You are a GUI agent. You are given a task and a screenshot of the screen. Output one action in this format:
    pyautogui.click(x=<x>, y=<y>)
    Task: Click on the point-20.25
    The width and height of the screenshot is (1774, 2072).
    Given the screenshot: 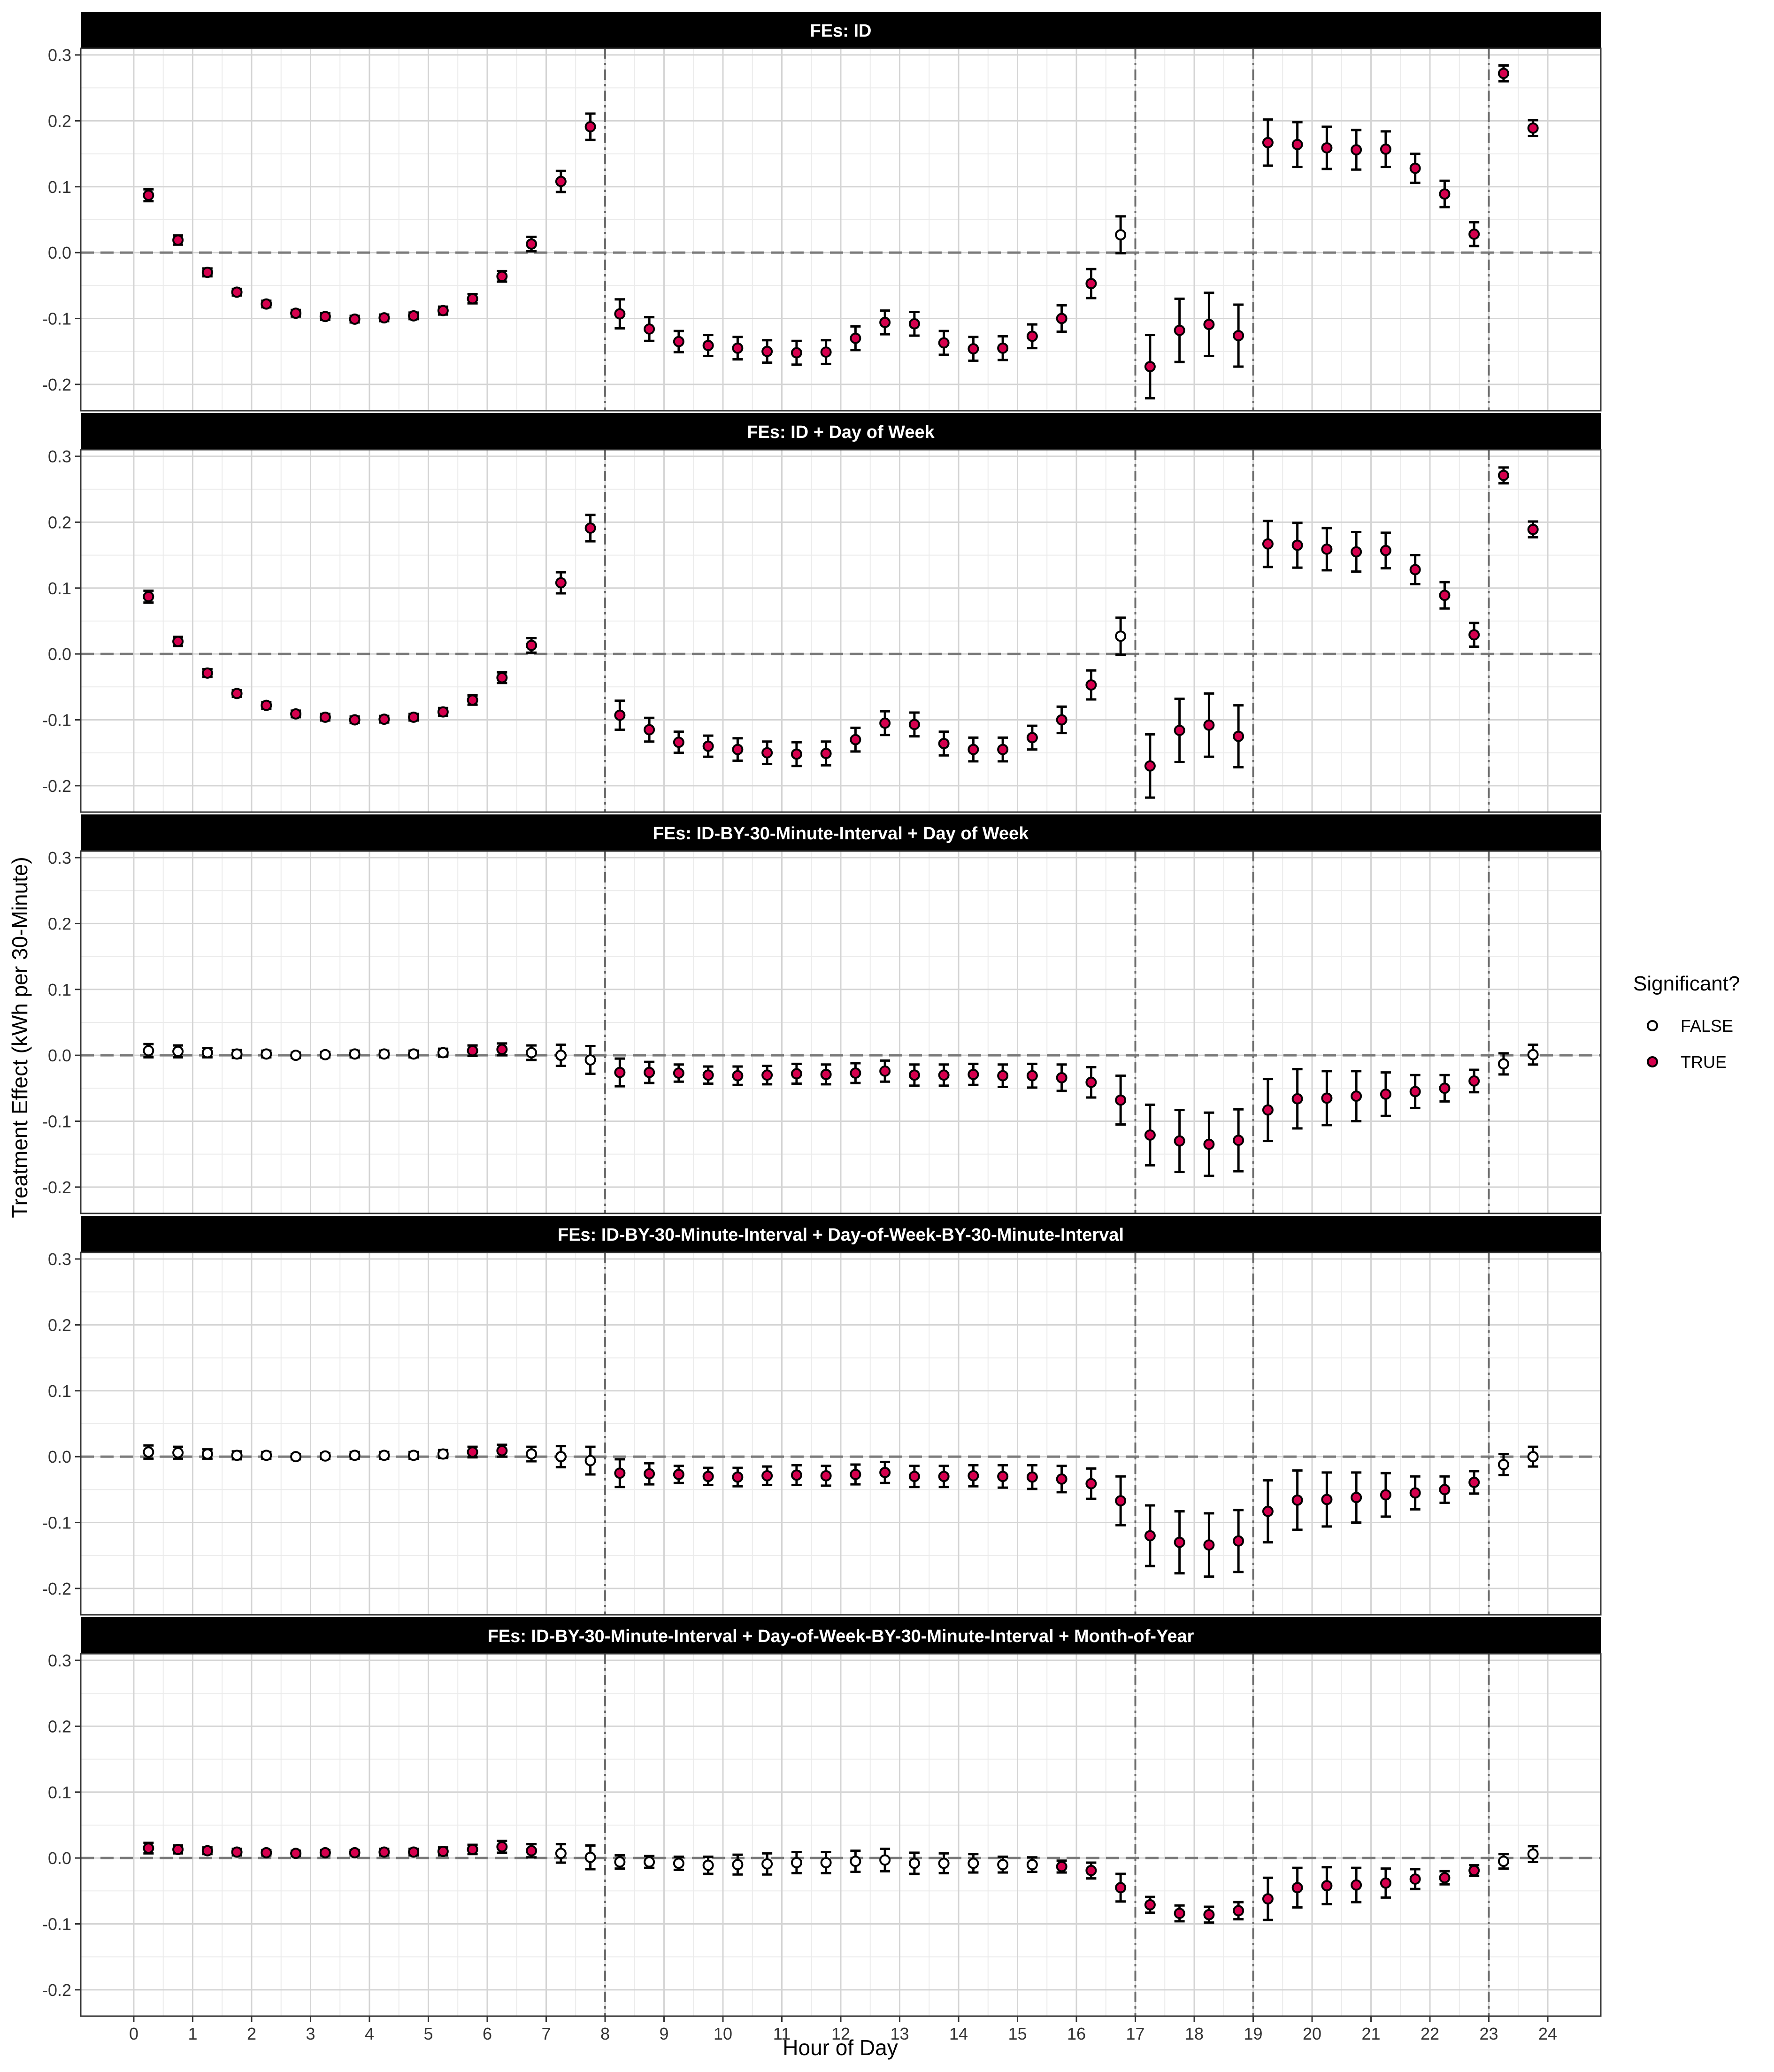 What is the action you would take?
    pyautogui.click(x=1327, y=1885)
    